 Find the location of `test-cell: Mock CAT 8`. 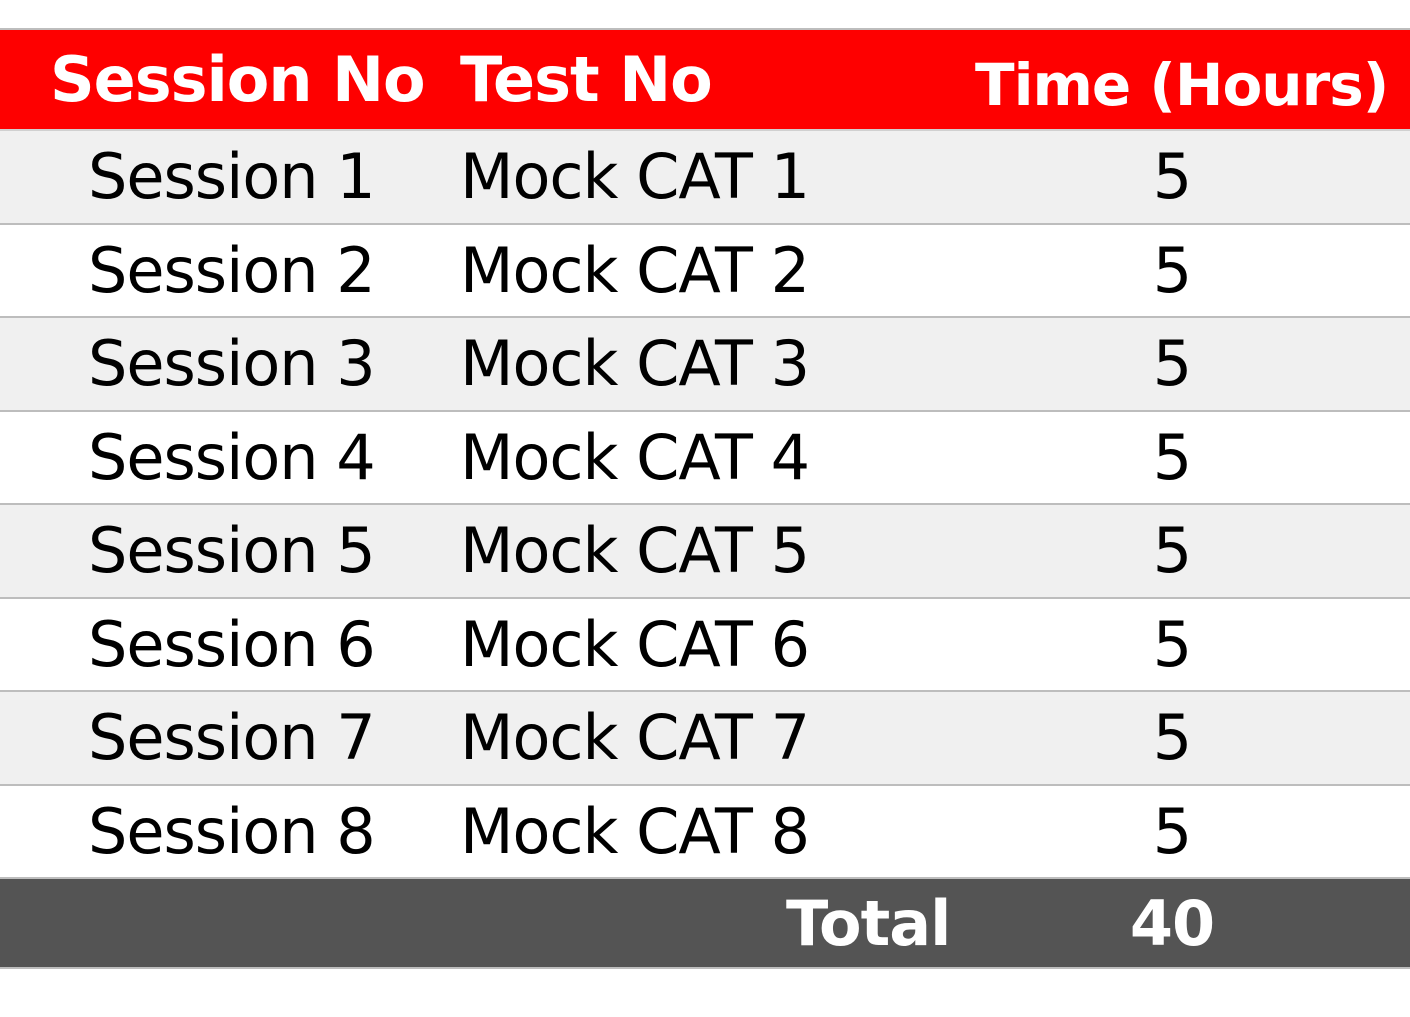

test-cell: Mock CAT 8 is located at coordinates (635, 831).